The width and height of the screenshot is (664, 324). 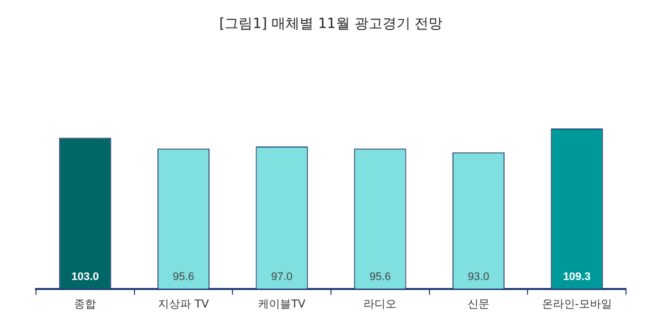 What do you see at coordinates (85, 303) in the screenshot?
I see `x-tick-label: 종합` at bounding box center [85, 303].